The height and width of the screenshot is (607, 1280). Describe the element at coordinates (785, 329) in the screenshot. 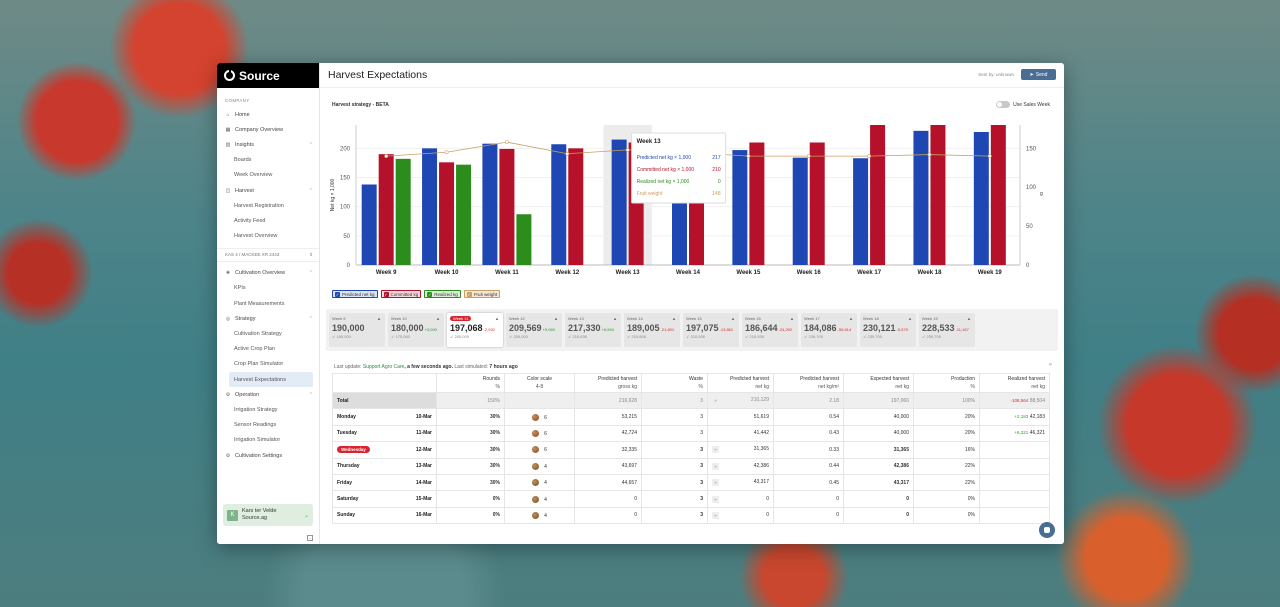

I see `week-delta: -24,292` at that location.